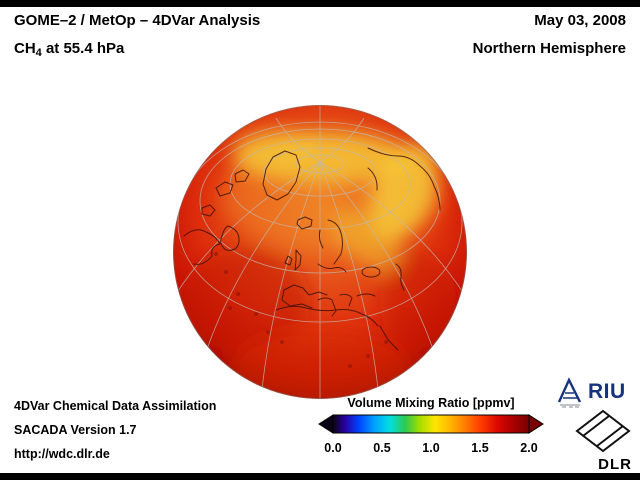 This screenshot has width=640, height=480. What do you see at coordinates (326, 424) in the screenshot?
I see `colorbar-left-arrow` at bounding box center [326, 424].